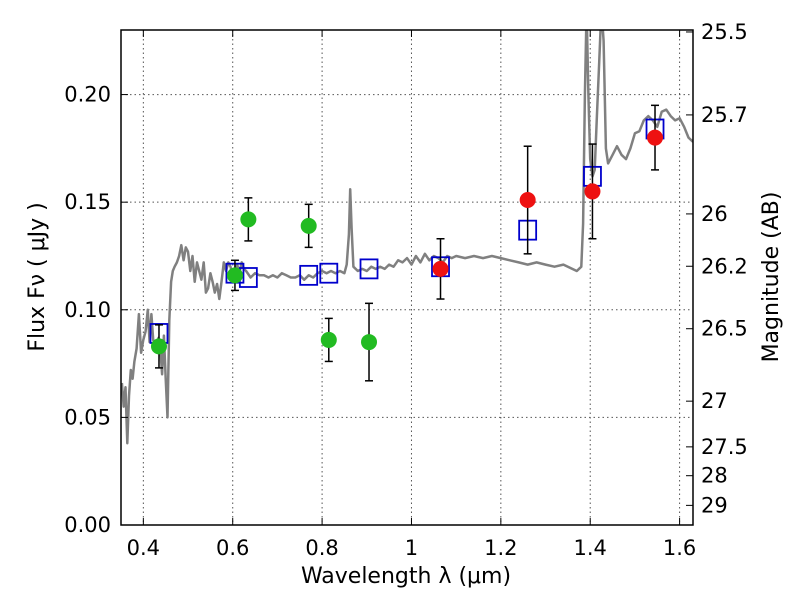  What do you see at coordinates (87, 417) in the screenshot?
I see `y-tick-label: 0.05` at bounding box center [87, 417].